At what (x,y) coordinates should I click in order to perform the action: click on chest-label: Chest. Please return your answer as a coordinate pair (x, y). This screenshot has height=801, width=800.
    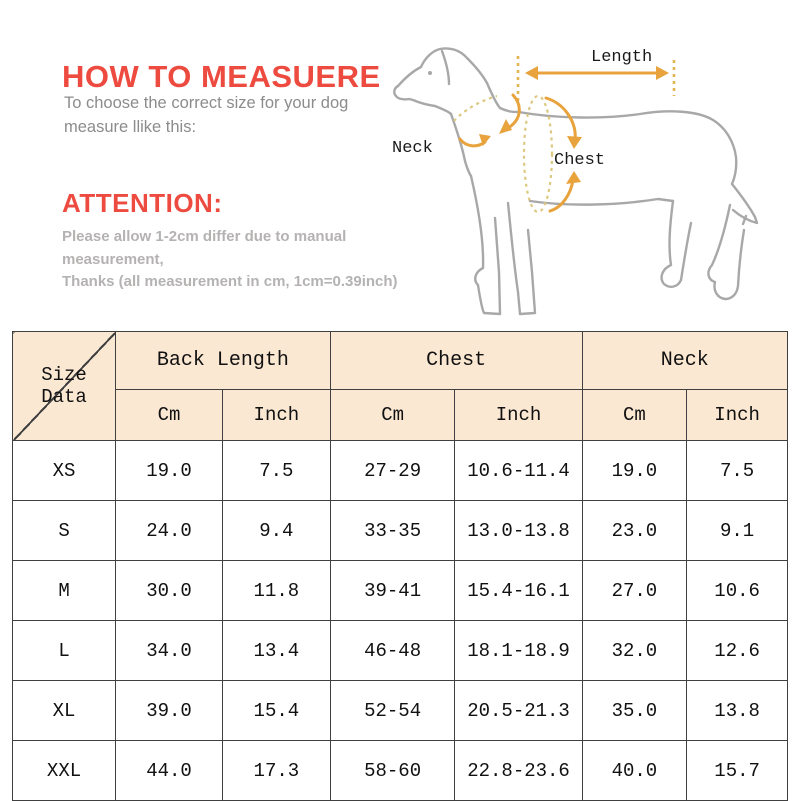
    Looking at the image, I should click on (579, 160).